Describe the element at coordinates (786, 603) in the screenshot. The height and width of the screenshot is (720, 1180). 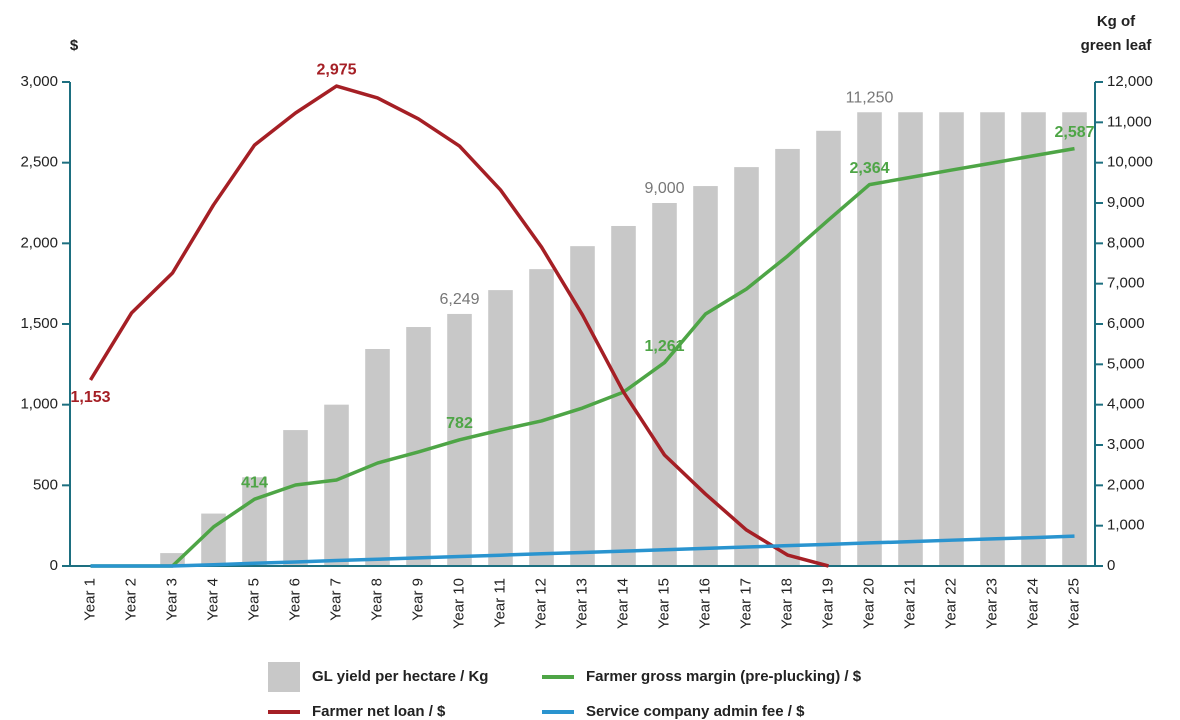
I see `x-tick-label: Year 18` at that location.